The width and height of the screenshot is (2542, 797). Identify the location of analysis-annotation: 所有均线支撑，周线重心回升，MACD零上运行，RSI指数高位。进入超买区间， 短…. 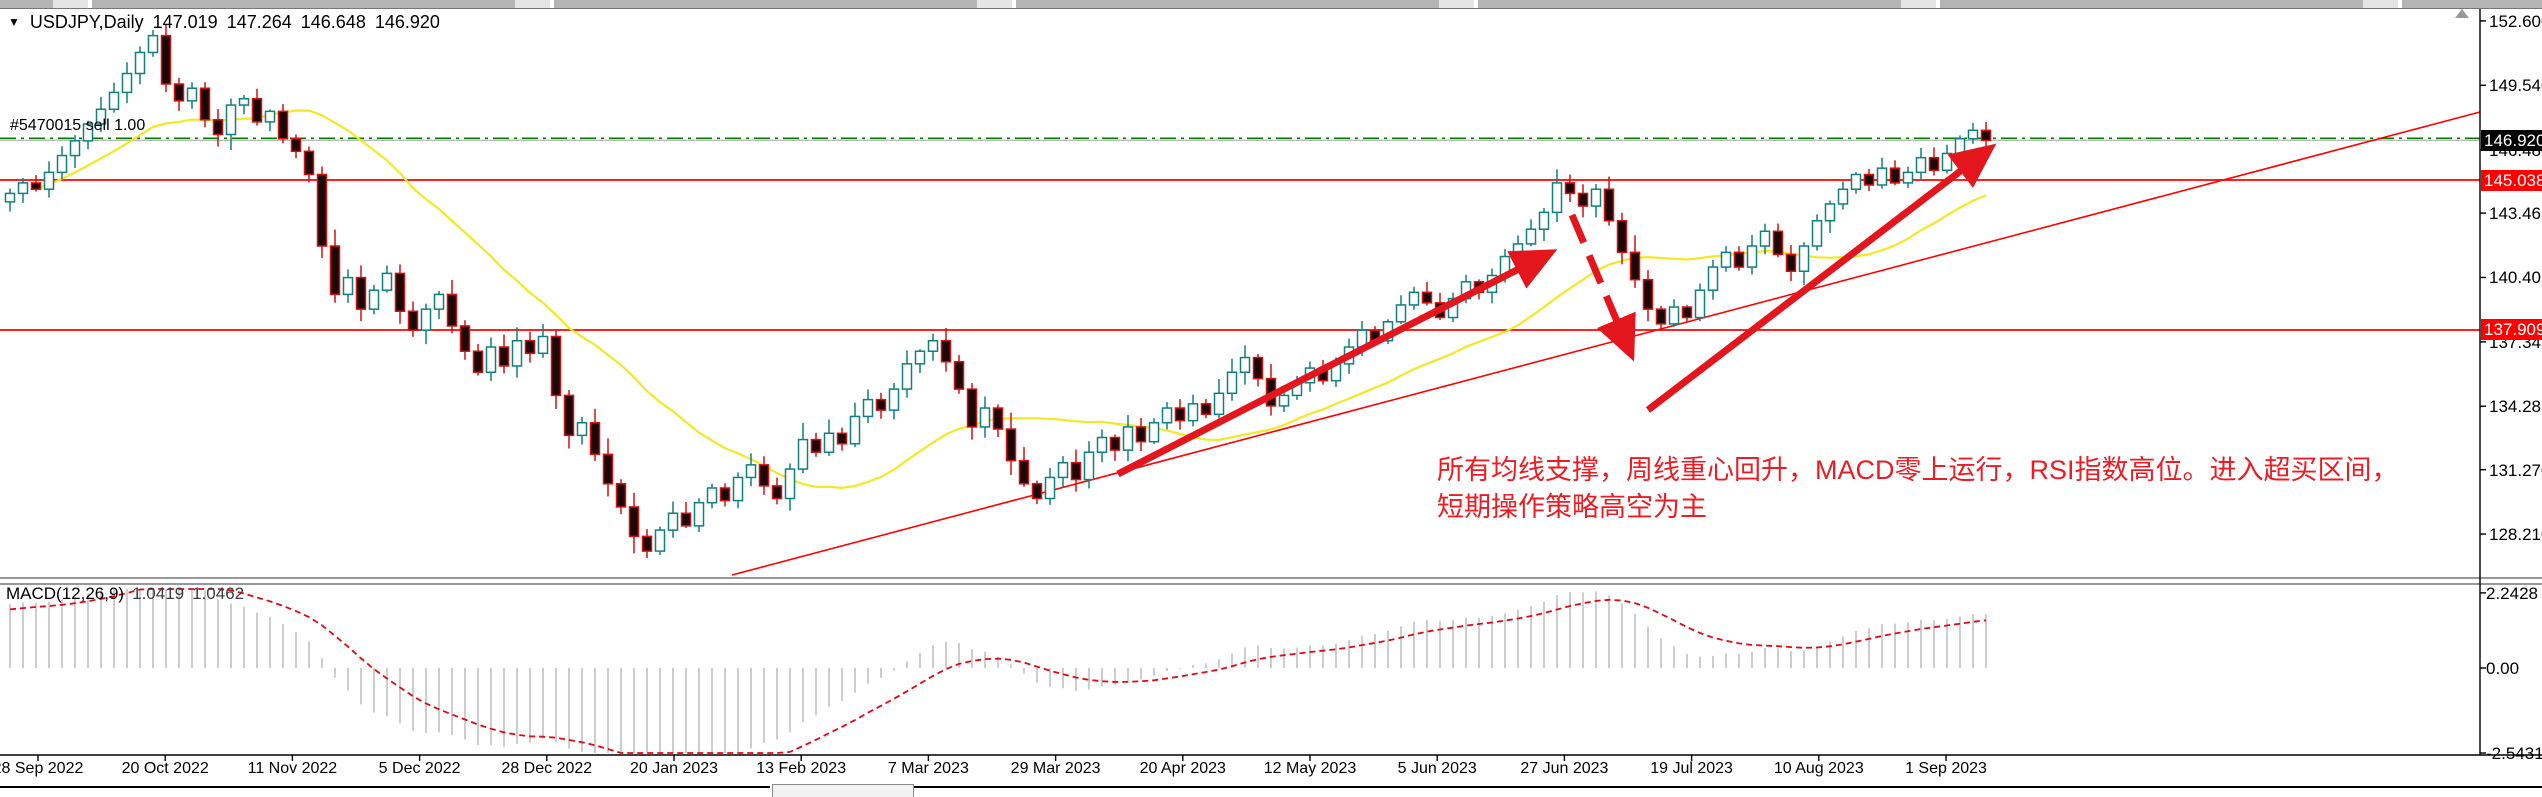
(1918, 489).